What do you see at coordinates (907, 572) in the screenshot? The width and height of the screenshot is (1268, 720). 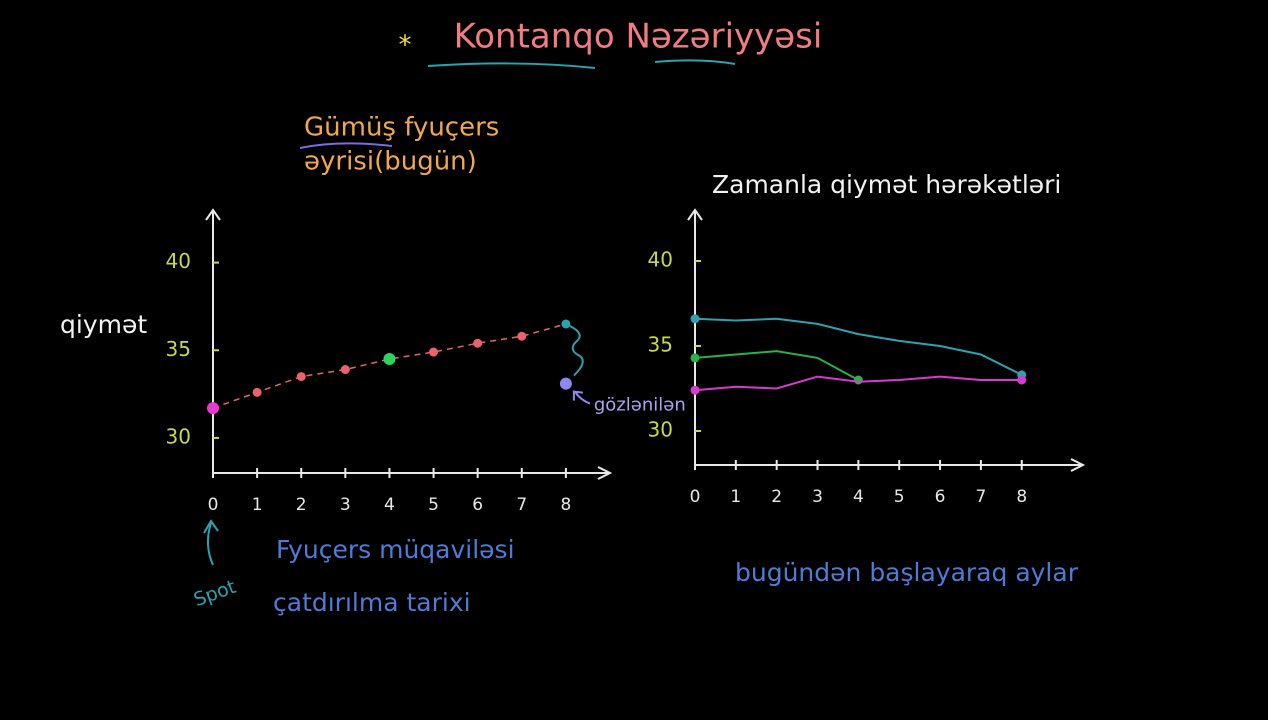 I see `x-axis-label: bugündən başlayaraq aylar` at bounding box center [907, 572].